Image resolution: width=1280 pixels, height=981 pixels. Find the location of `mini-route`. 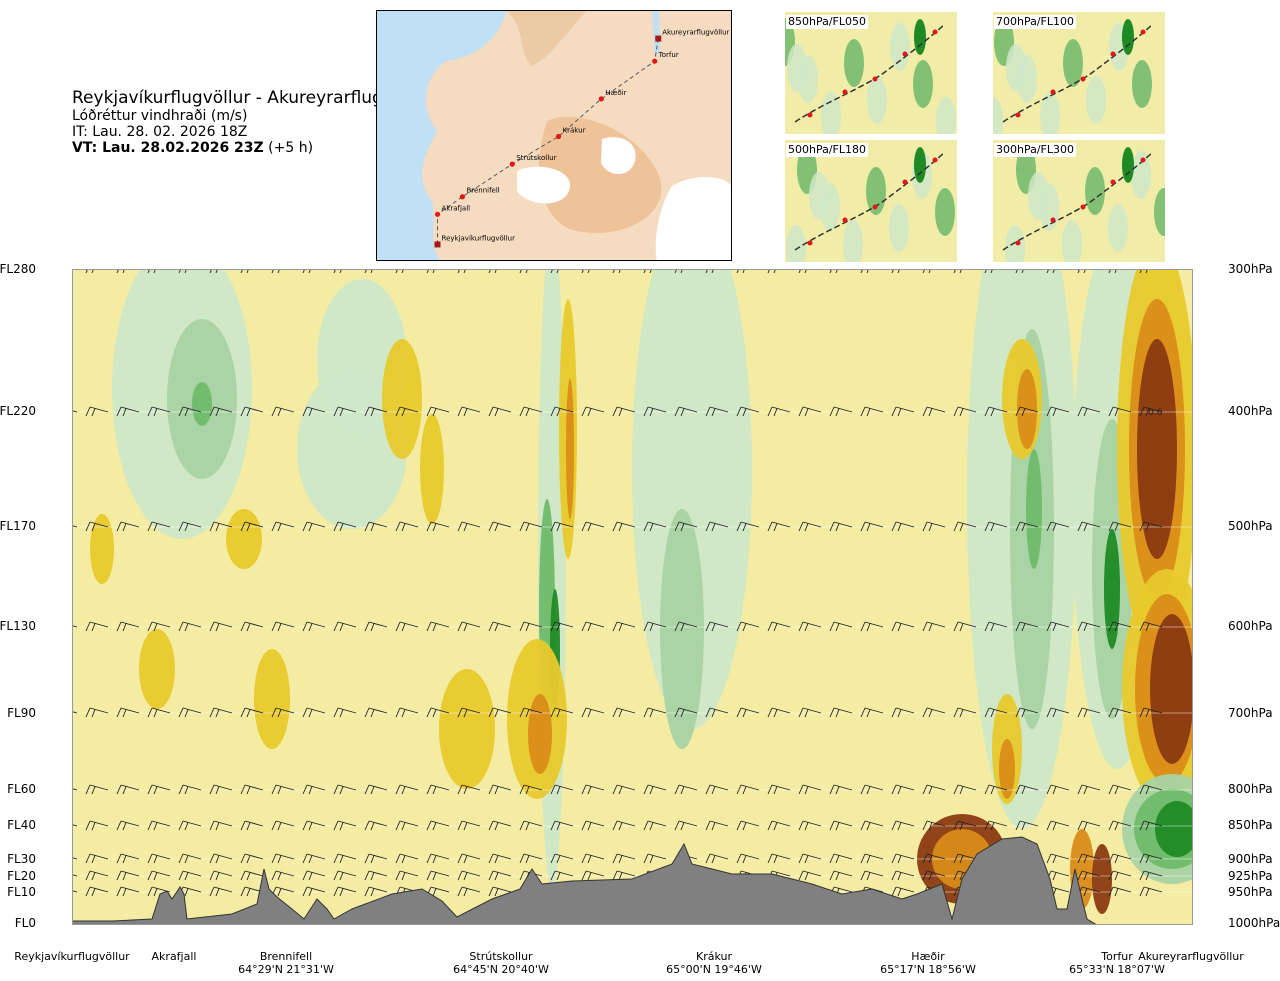

mini-route is located at coordinates (870, 201).